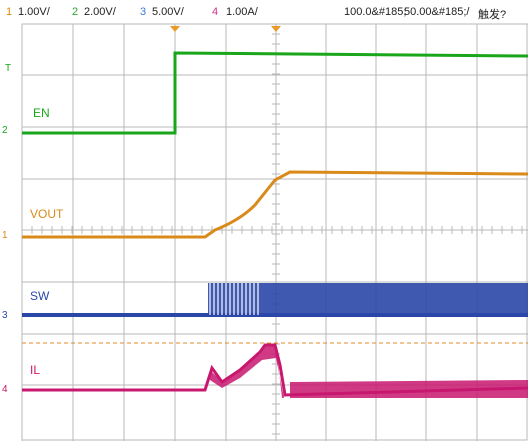 This screenshot has width=528, height=441. I want to click on il-ripple-band, so click(369, 371).